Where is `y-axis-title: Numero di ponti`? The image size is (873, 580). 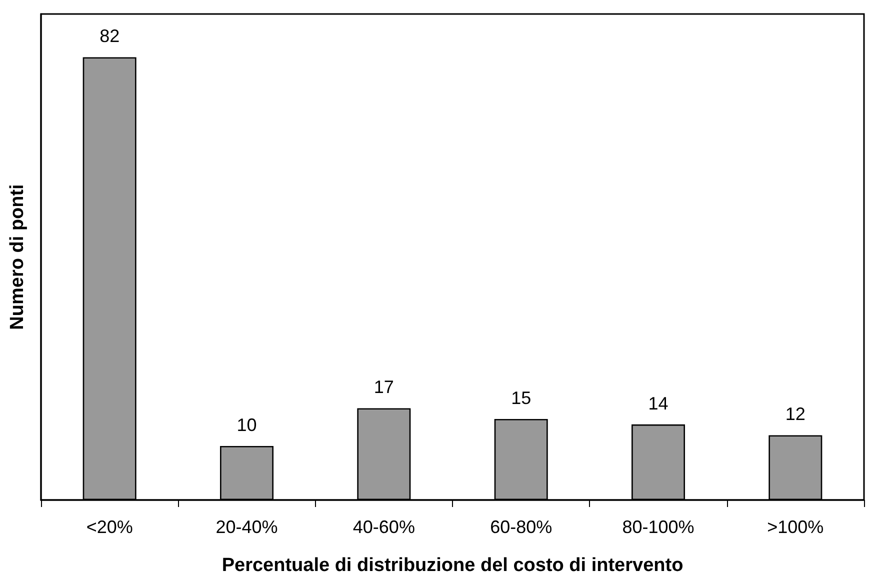 y-axis-title: Numero di ponti is located at coordinates (17, 257).